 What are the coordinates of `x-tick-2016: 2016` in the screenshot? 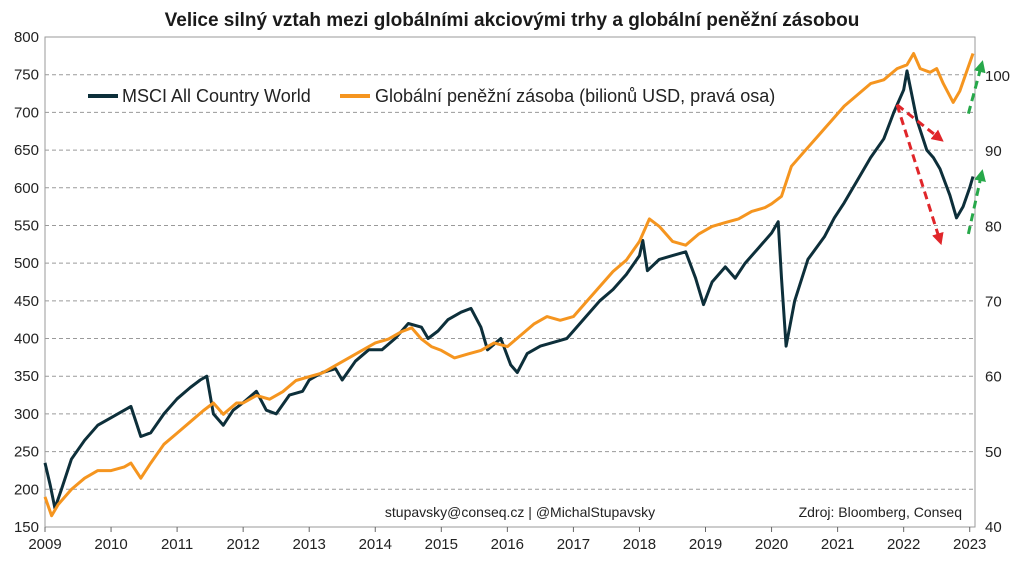 It's located at (507, 544).